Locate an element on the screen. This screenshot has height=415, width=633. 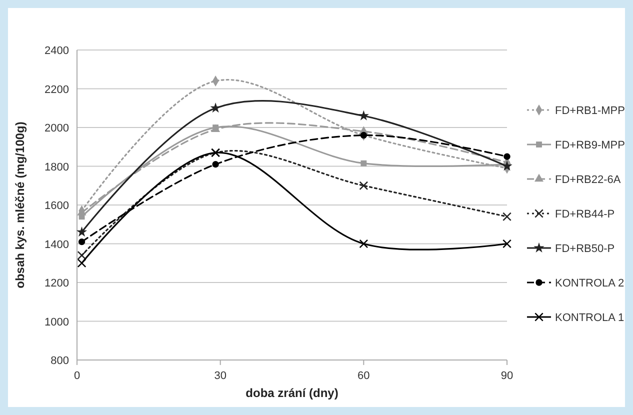
y-tick-label: 1400 is located at coordinates (56, 244).